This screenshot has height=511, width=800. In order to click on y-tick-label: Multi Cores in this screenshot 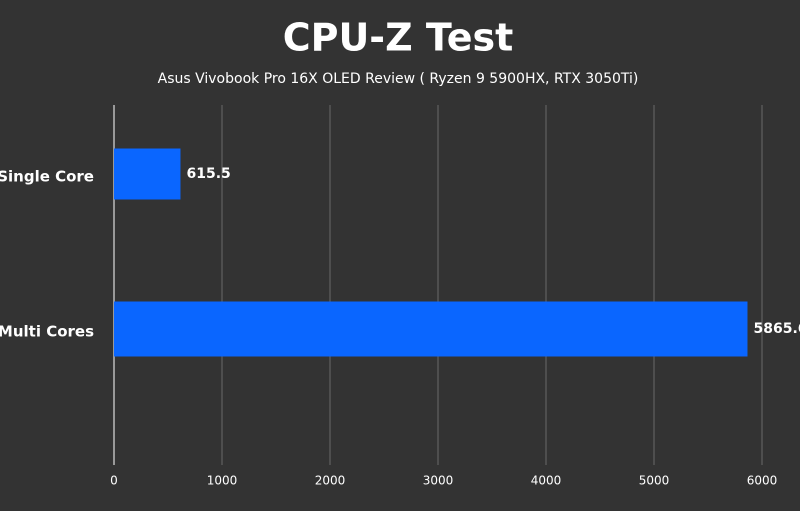, I will do `click(47, 332)`.